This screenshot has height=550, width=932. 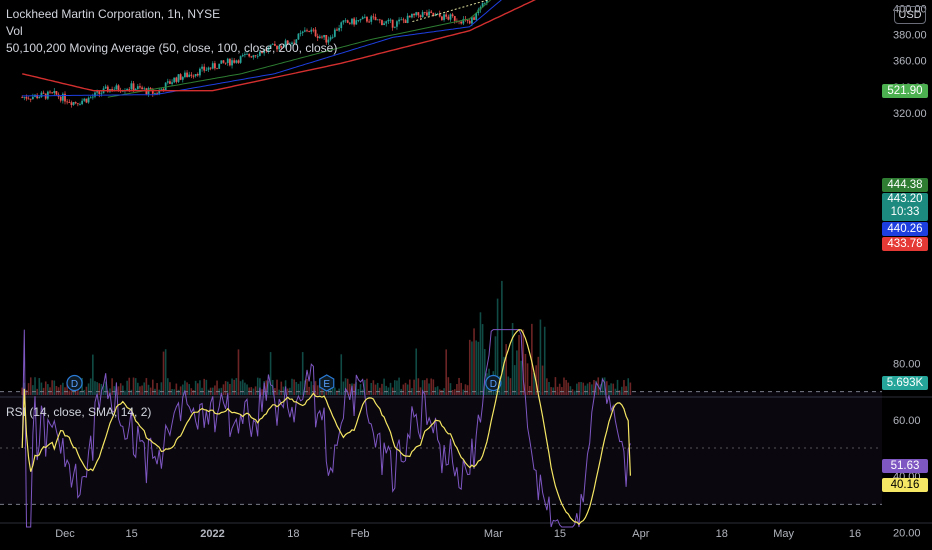 I want to click on currency-button: USD, so click(x=910, y=15).